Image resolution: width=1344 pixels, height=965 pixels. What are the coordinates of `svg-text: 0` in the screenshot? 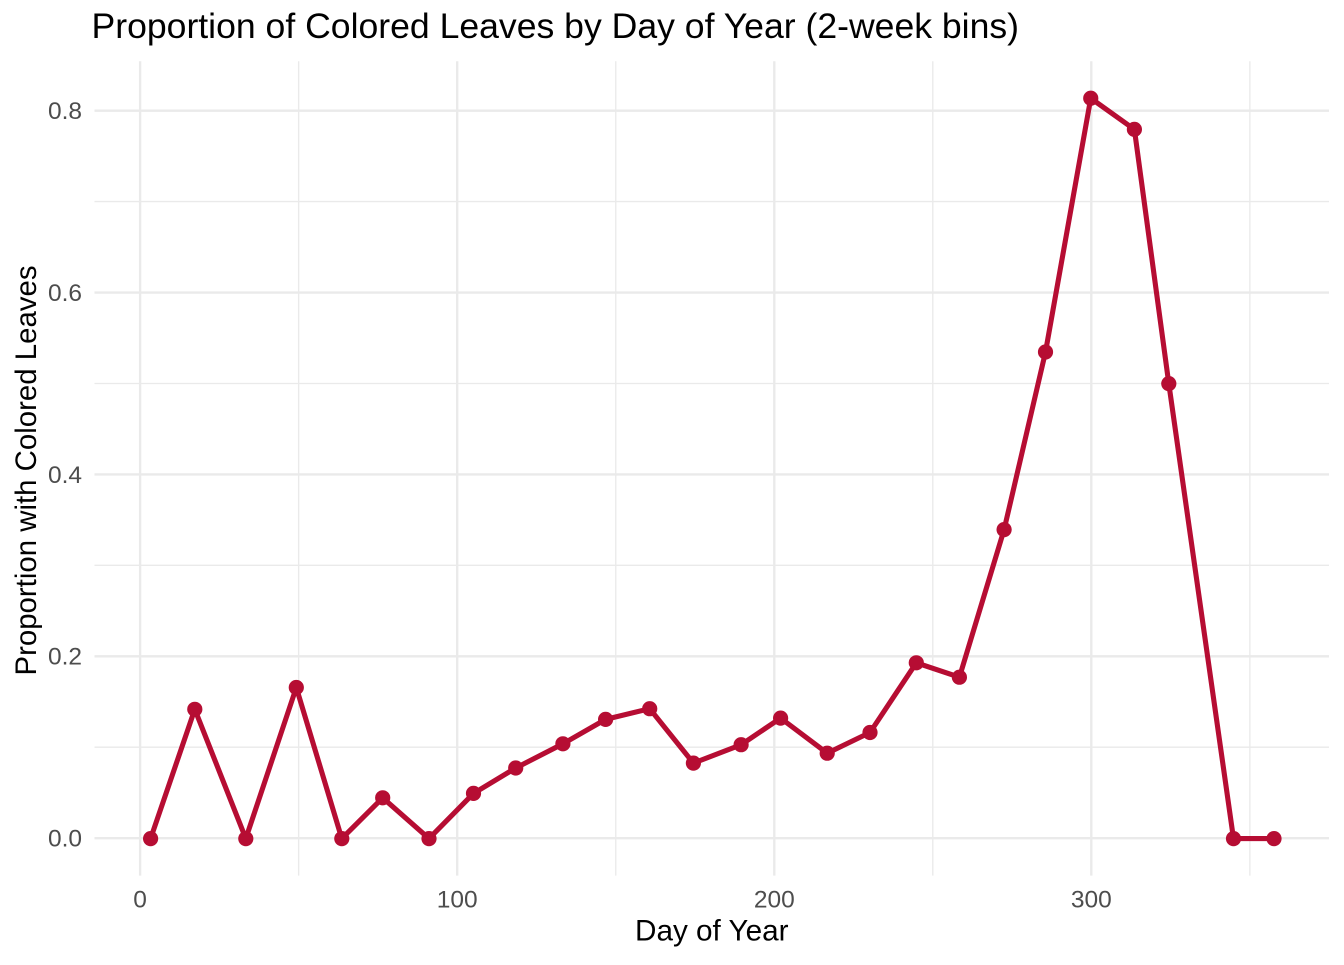 It's located at (140, 899).